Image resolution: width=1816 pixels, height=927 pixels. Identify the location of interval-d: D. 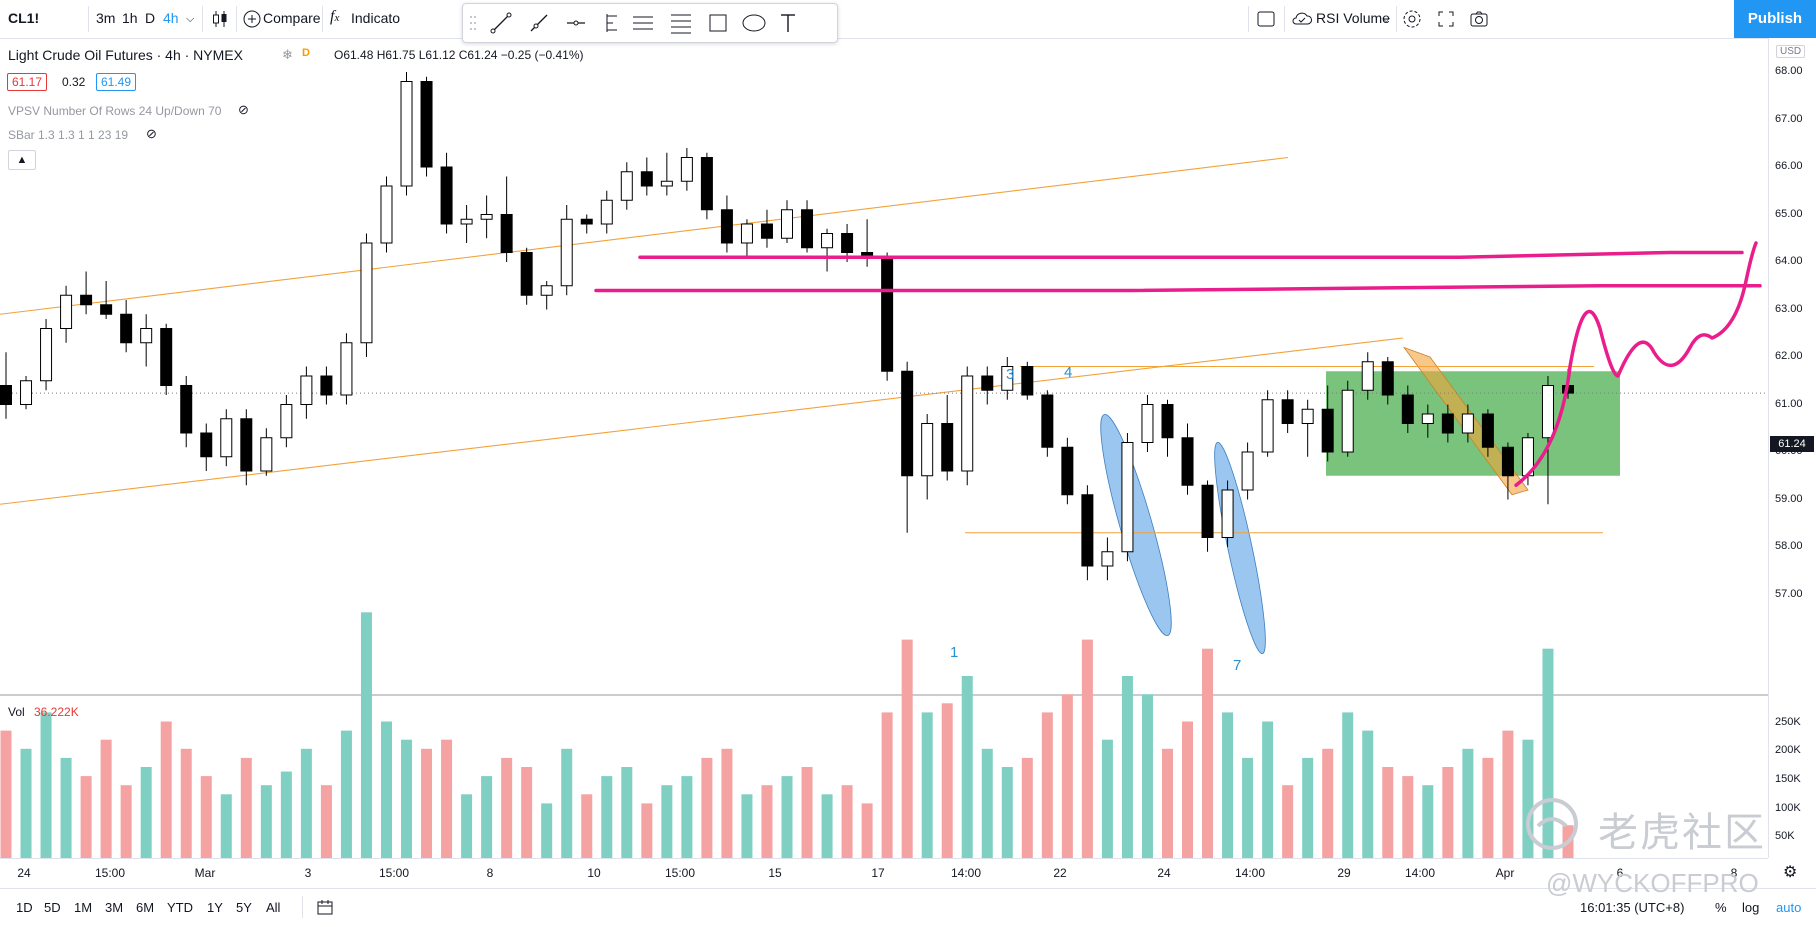
(150, 18).